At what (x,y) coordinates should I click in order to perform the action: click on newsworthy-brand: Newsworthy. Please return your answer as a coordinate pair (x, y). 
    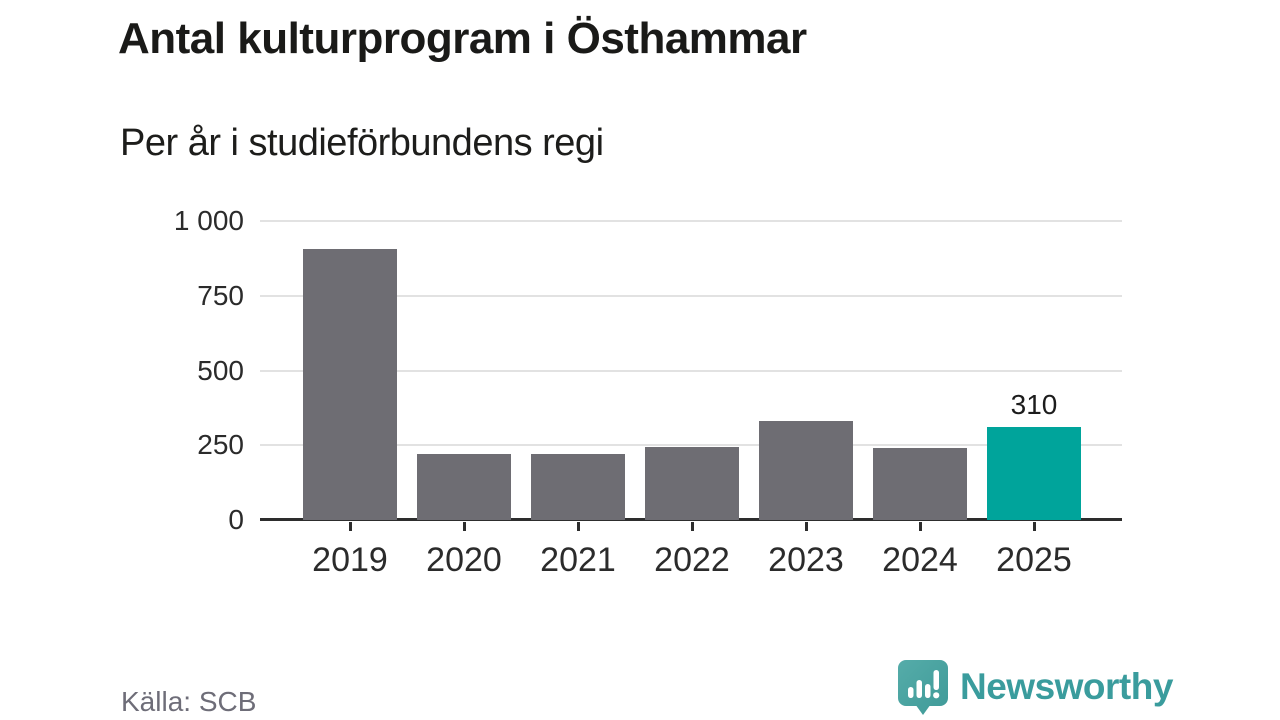
    Looking at the image, I should click on (1035, 689).